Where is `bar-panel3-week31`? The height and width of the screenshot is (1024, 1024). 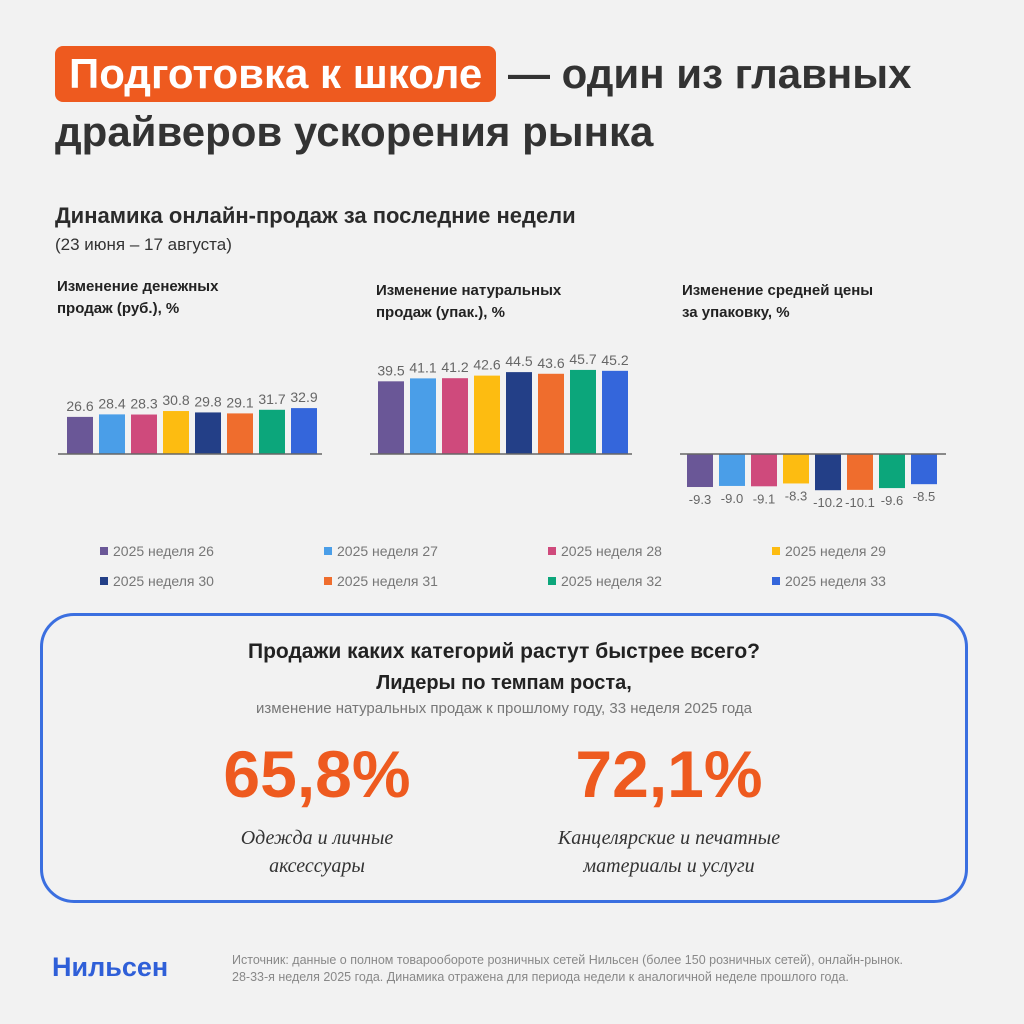 bar-panel3-week31 is located at coordinates (860, 472).